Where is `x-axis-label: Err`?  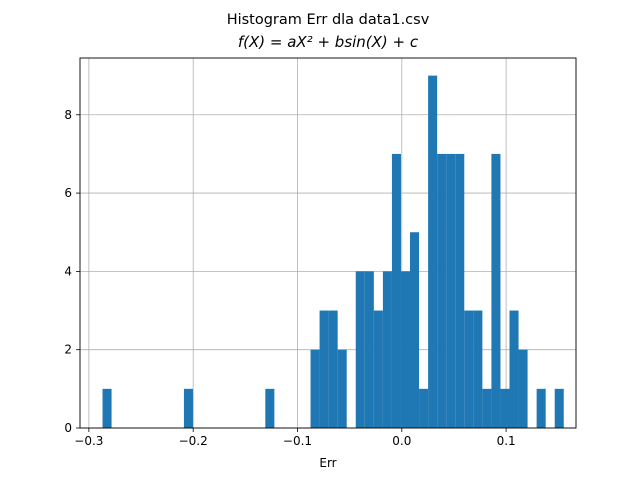
x-axis-label: Err is located at coordinates (327, 463).